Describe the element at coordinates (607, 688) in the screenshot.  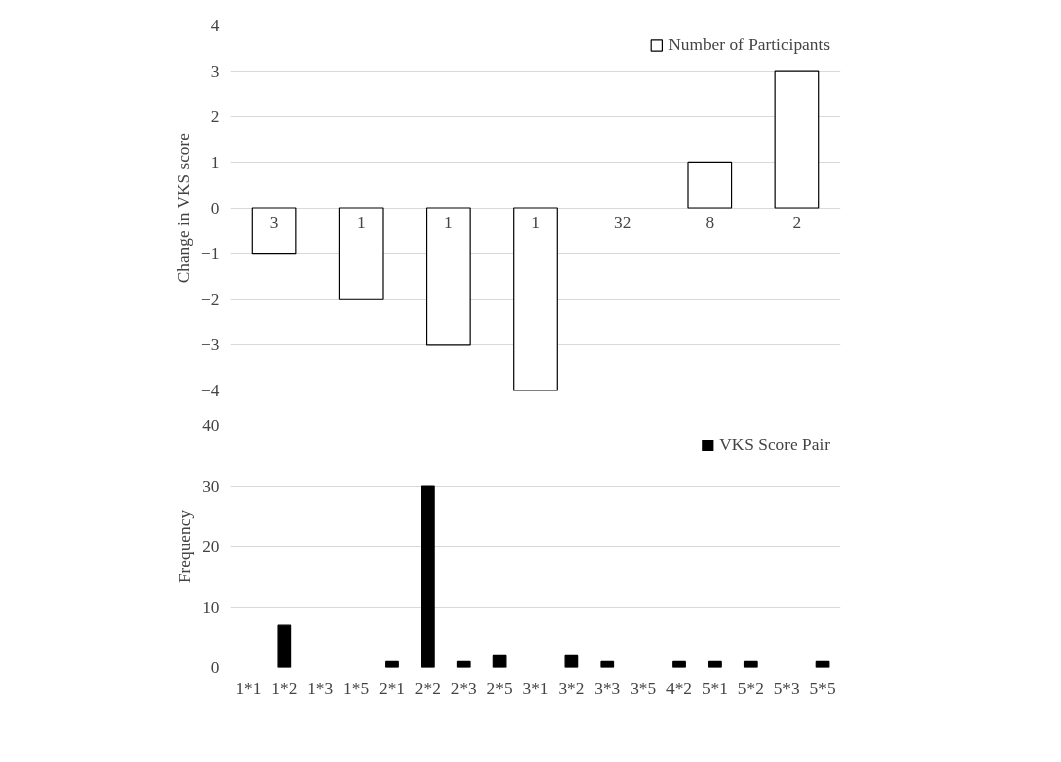
I see `x-tick-label: 3*3` at that location.